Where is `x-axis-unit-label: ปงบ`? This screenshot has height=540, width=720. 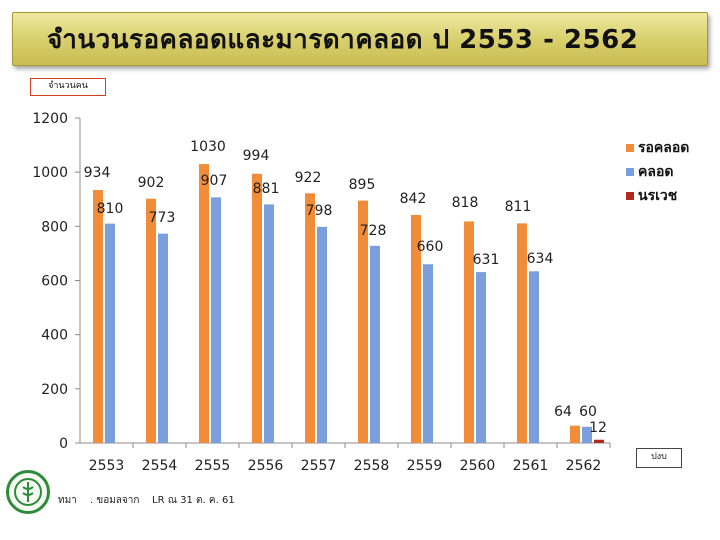 x-axis-unit-label: ปงบ is located at coordinates (659, 458).